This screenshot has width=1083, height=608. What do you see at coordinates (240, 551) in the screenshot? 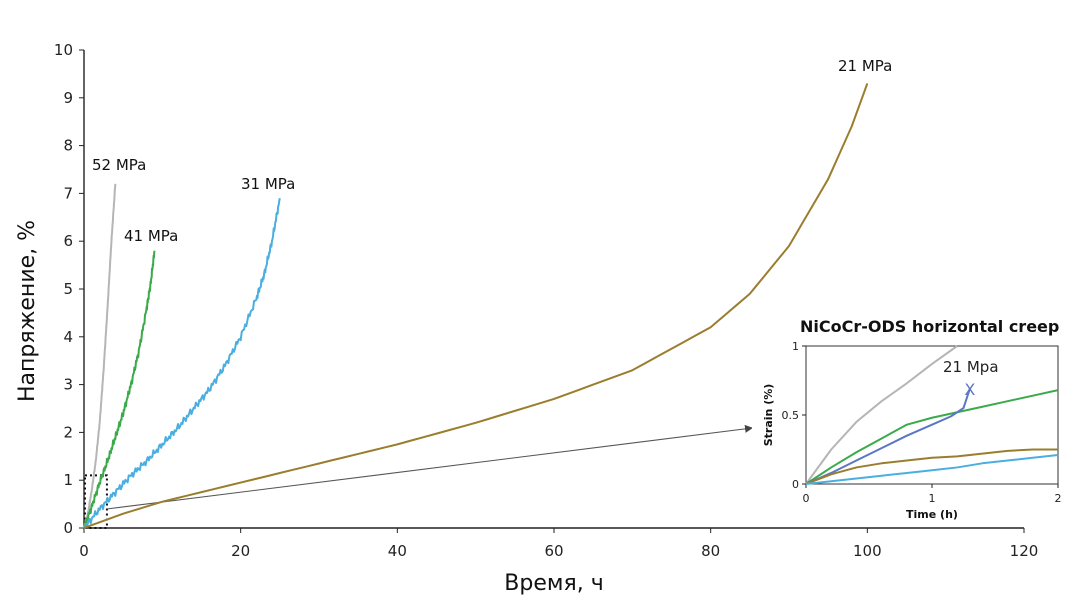
I see `x-tick-label: 20` at bounding box center [240, 551].